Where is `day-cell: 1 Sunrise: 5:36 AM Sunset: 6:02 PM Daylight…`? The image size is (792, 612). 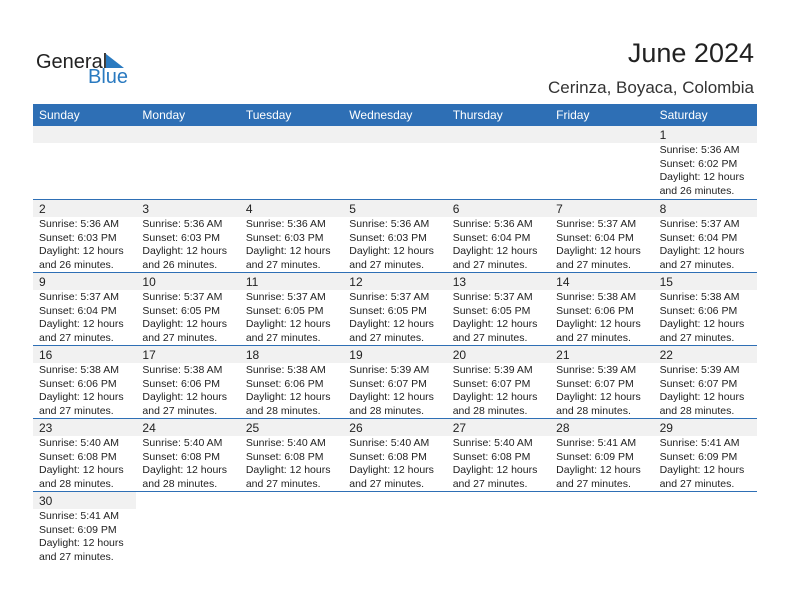 day-cell: 1 Sunrise: 5:36 AM Sunset: 6:02 PM Daylight… is located at coordinates (705, 162).